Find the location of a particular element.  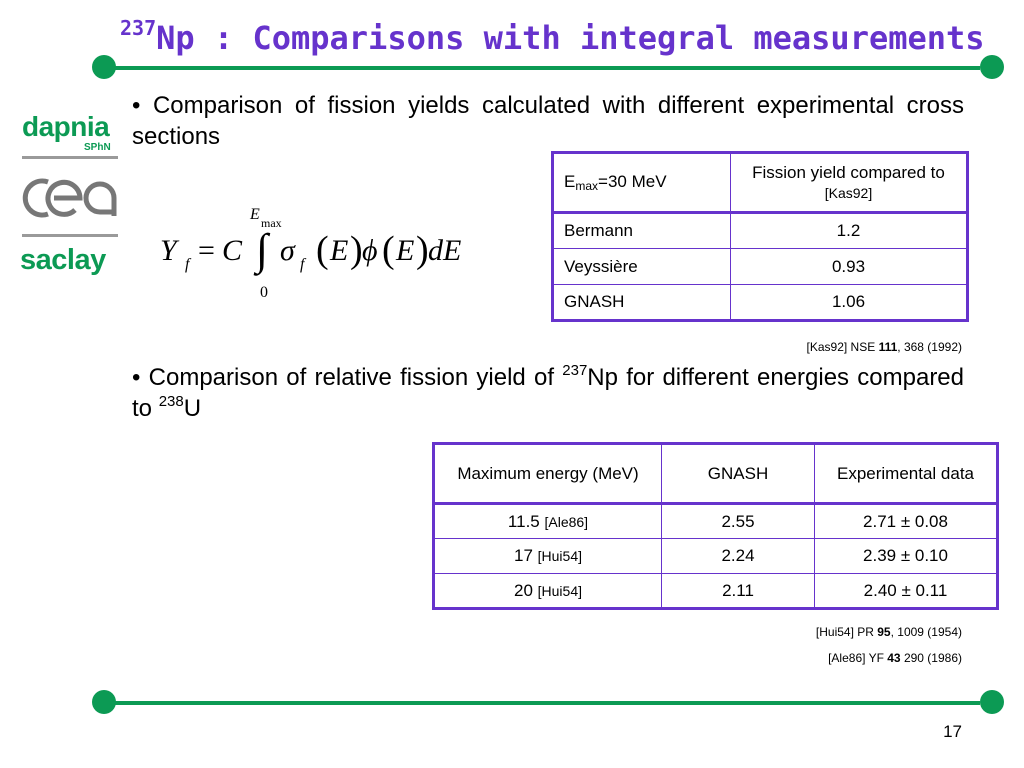

ref-volume: 111 is located at coordinates (888, 347).